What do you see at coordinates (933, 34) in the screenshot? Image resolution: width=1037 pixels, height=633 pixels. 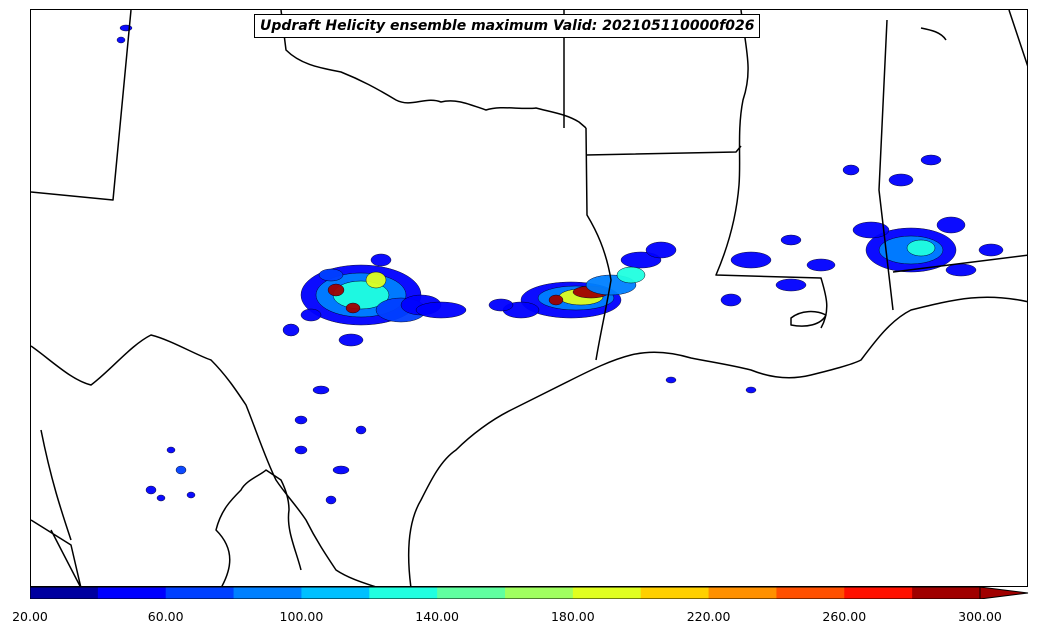 I see `lake-top` at bounding box center [933, 34].